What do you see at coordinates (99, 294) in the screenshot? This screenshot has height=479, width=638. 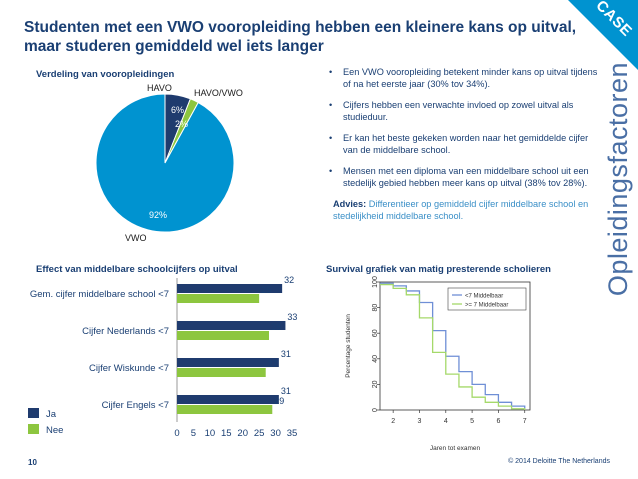 I see `bar-category-label: Gem. cijfer middelbare school <7` at bounding box center [99, 294].